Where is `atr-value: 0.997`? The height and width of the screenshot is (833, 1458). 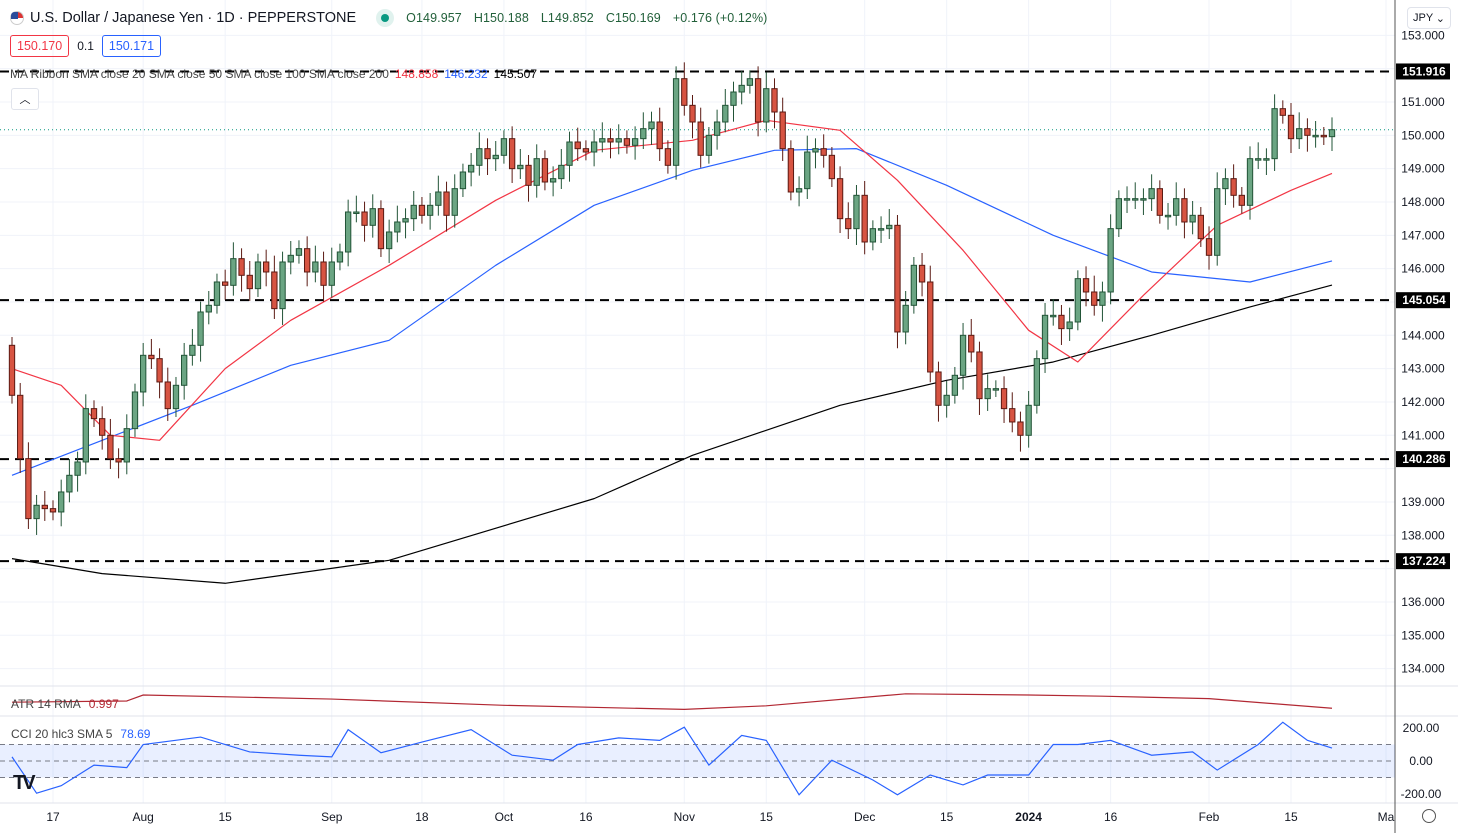
atr-value: 0.997 is located at coordinates (103, 704).